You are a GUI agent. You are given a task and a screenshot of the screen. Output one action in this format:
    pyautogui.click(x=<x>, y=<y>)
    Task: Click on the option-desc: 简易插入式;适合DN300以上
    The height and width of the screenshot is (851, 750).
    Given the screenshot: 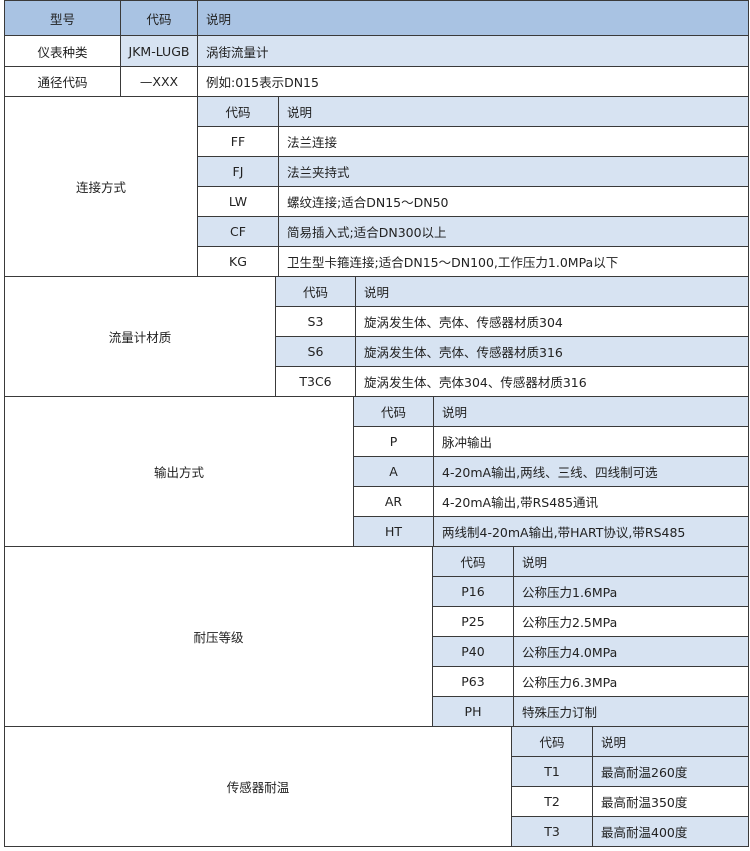 What is the action you would take?
    pyautogui.click(x=513, y=231)
    